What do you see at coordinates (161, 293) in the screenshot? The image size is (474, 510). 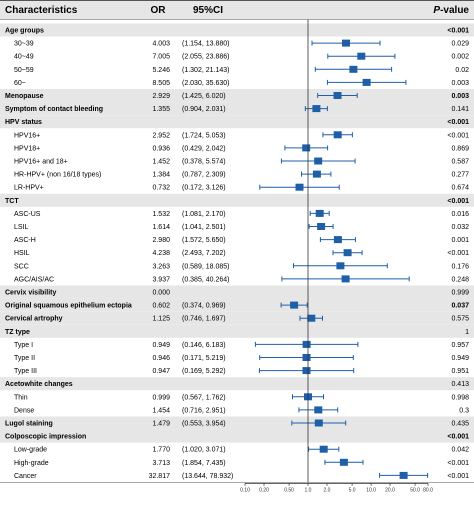 I see `row-or: 0.000` at bounding box center [161, 293].